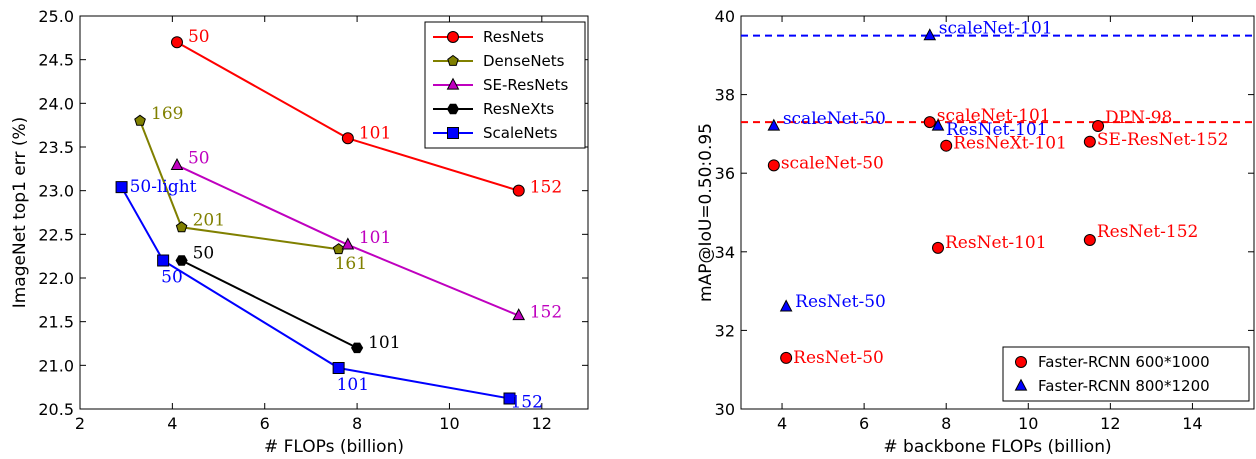  Describe the element at coordinates (1163, 140) in the screenshot. I see `data-label: SE-ResNet-152` at that location.